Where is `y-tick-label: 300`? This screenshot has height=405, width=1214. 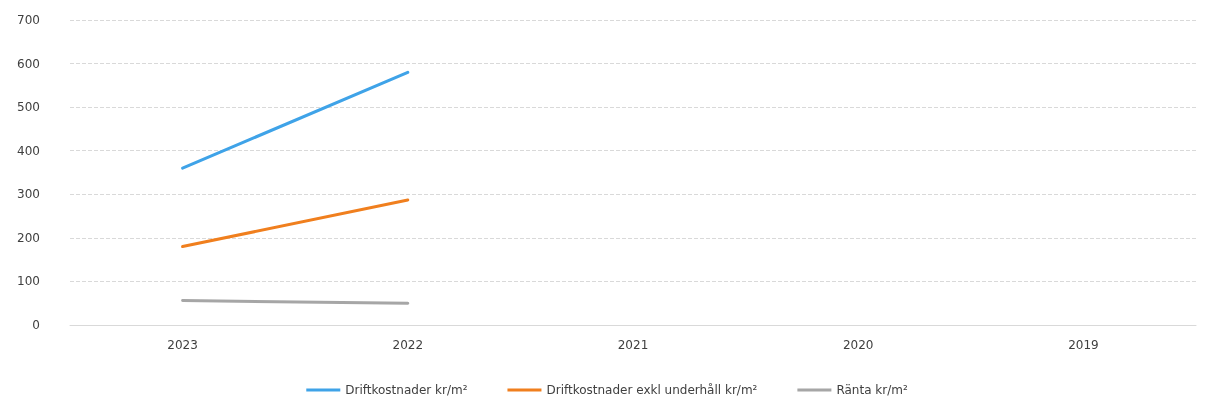 y-tick-label: 300 is located at coordinates (28, 194).